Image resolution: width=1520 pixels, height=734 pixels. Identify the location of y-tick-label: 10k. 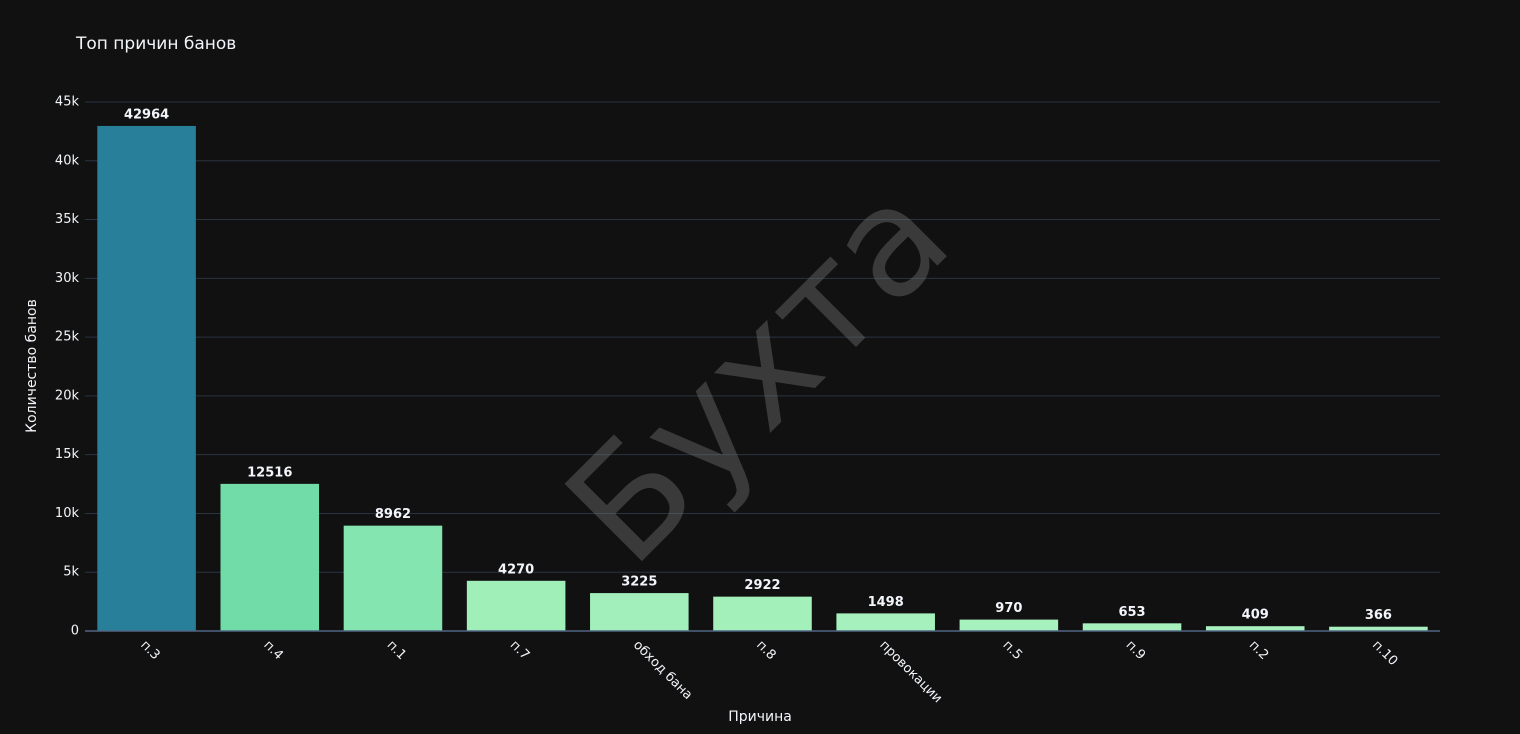
(67, 513).